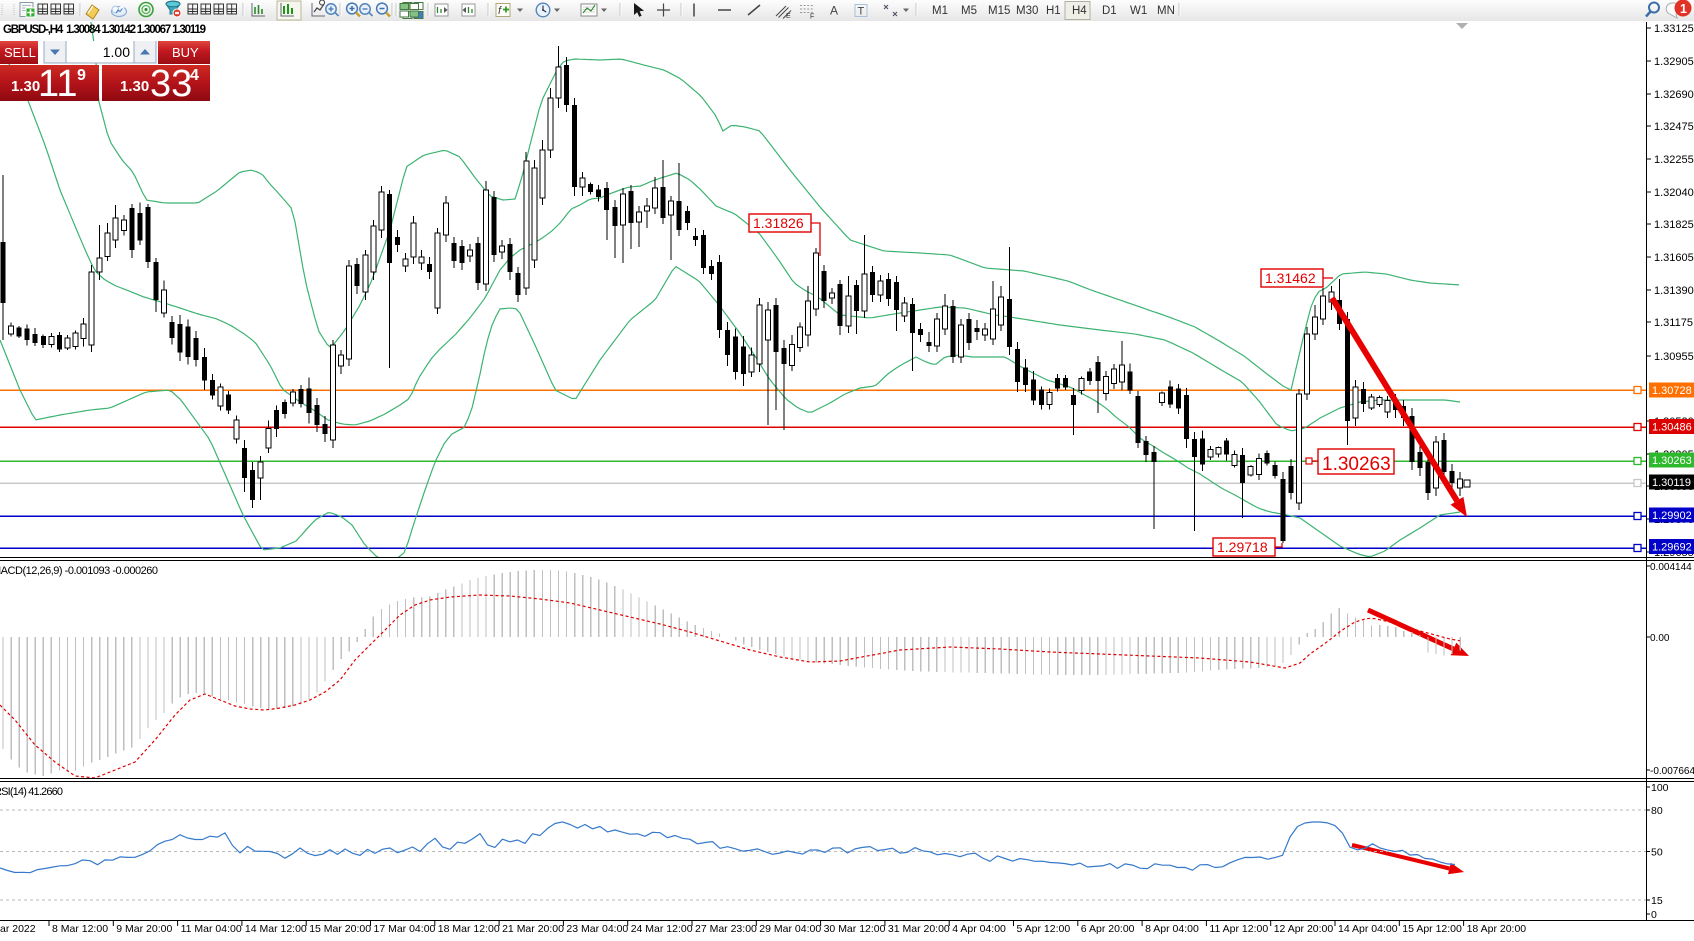  What do you see at coordinates (469, 929) in the screenshot?
I see `svg-text: 18 Mar 12:00` at bounding box center [469, 929].